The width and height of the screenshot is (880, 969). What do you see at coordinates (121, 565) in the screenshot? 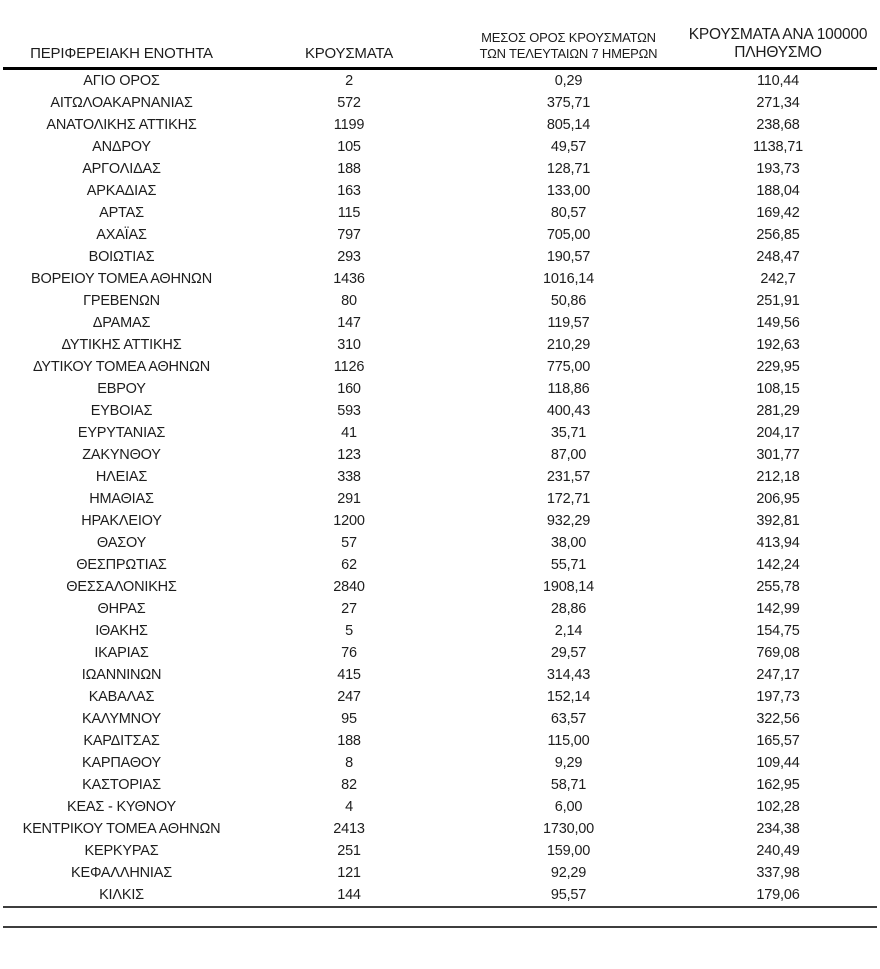
I see `region-cell: ΘΕΣΠΡΩΤΙΑΣ` at bounding box center [121, 565].